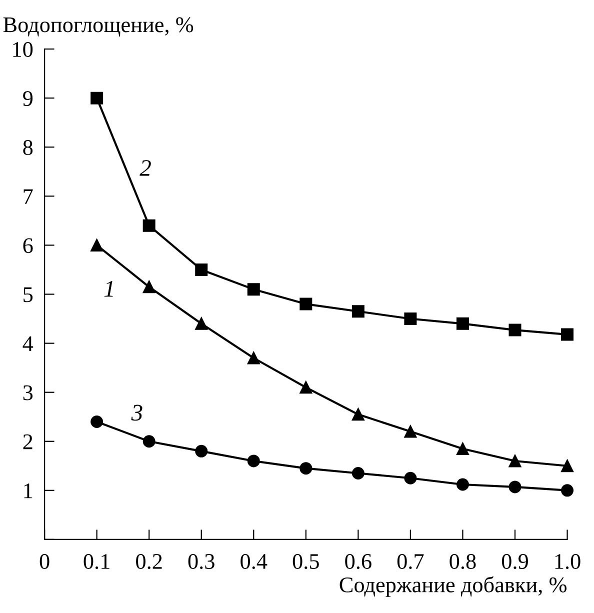  Describe the element at coordinates (463, 562) in the screenshot. I see `x-tick-label: 0.8` at that location.